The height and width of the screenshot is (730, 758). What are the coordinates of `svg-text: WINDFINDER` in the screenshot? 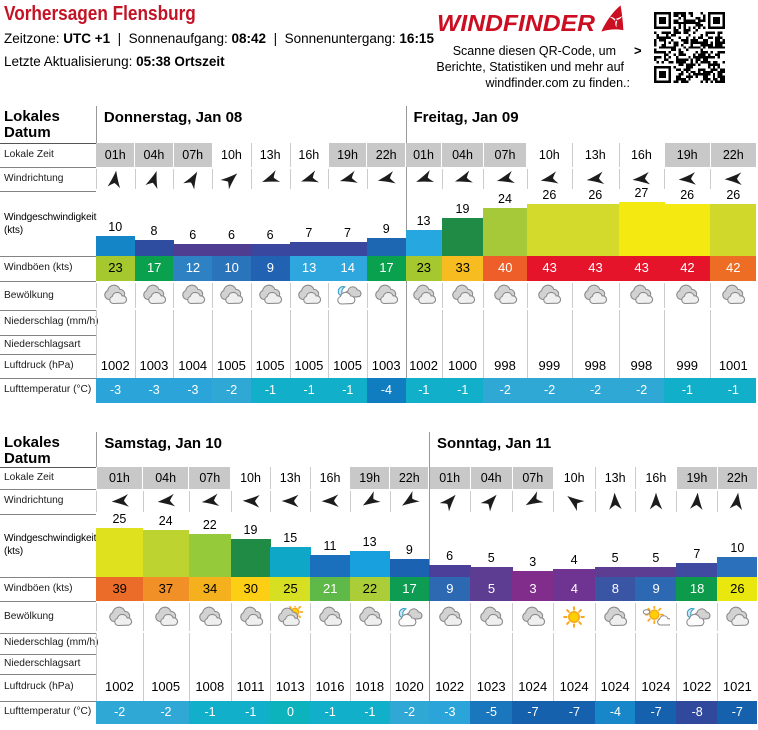 It's located at (516, 23).